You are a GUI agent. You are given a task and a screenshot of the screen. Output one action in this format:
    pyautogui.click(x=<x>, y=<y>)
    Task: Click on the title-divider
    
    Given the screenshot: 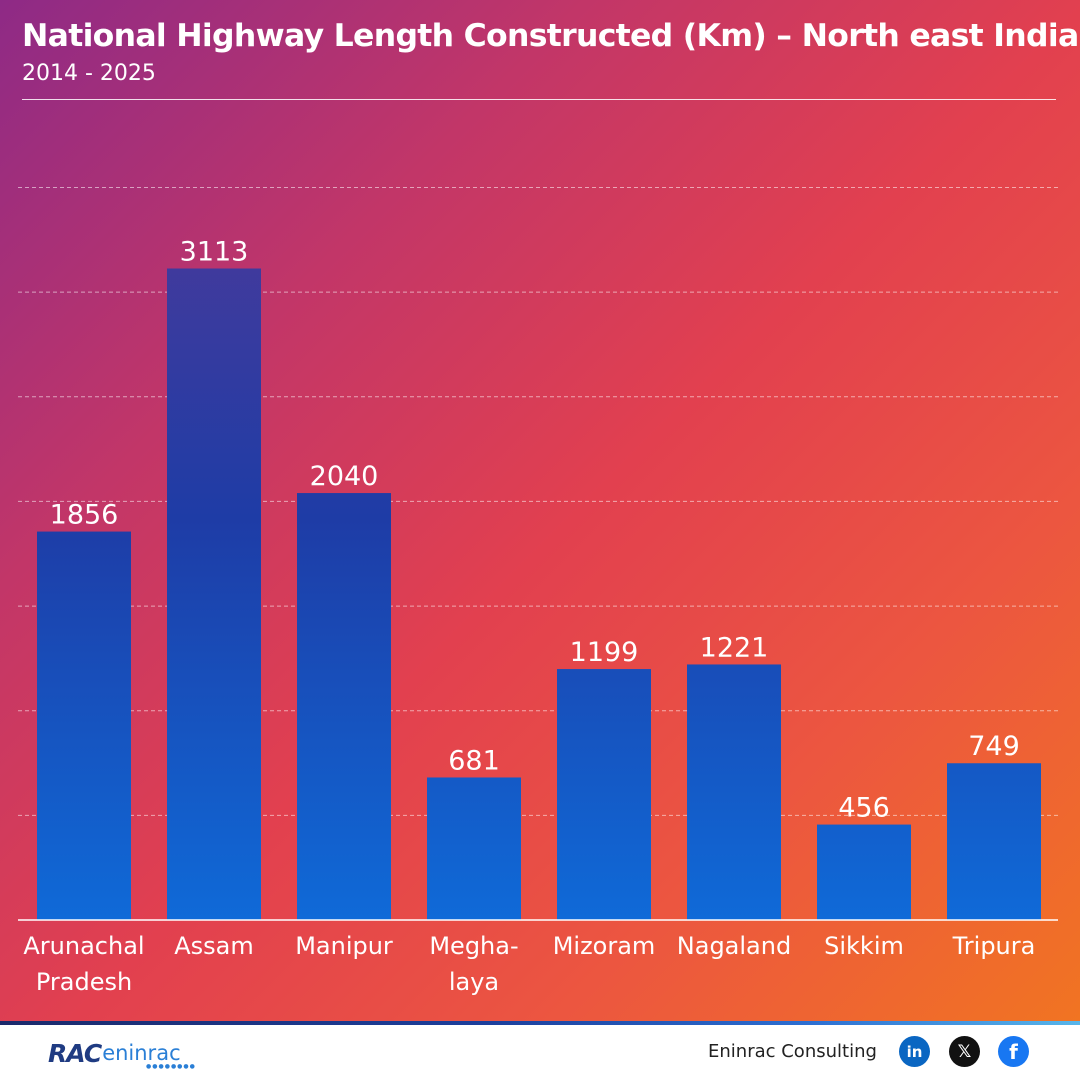 What is the action you would take?
    pyautogui.click(x=539, y=99)
    